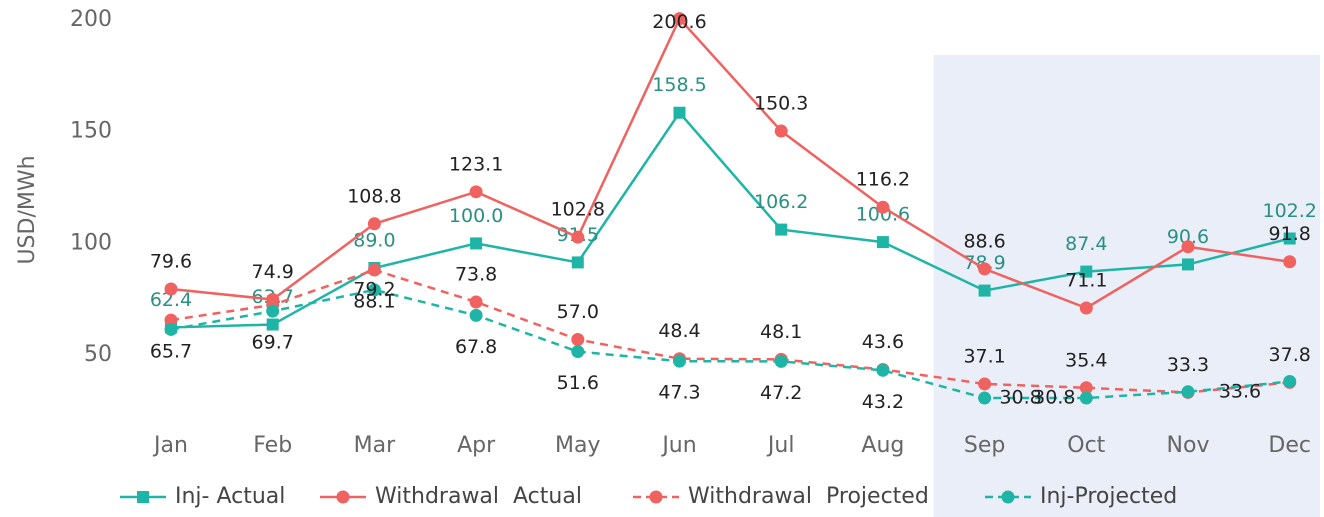  Describe the element at coordinates (1188, 237) in the screenshot. I see `data-label: 90.6` at that location.